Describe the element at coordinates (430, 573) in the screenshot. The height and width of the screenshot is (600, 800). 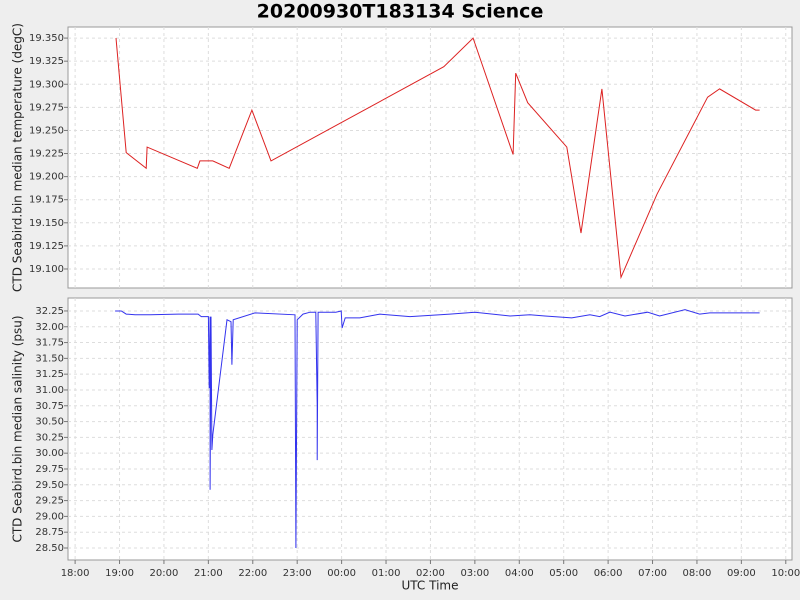
I see `x-tick-label: 02:00` at that location.